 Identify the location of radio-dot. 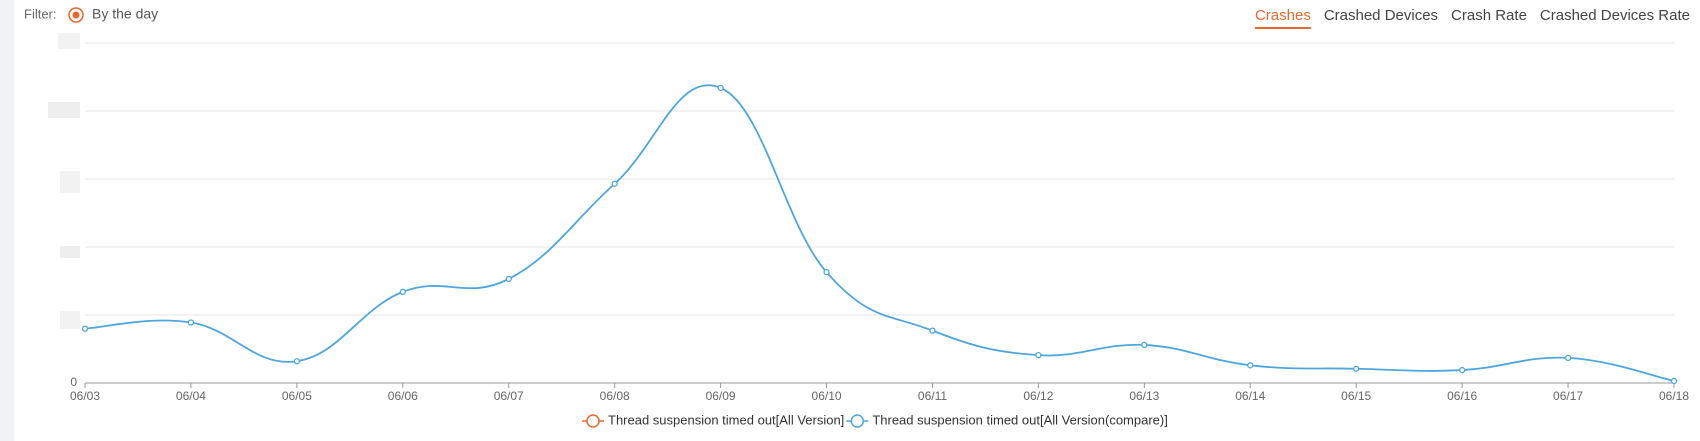
(76, 15).